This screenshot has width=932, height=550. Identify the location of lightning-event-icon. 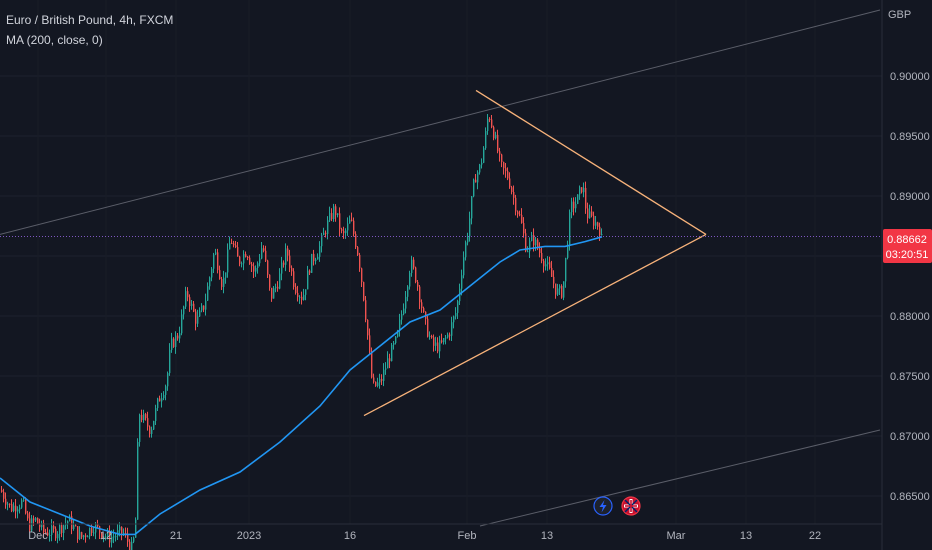
(603, 506).